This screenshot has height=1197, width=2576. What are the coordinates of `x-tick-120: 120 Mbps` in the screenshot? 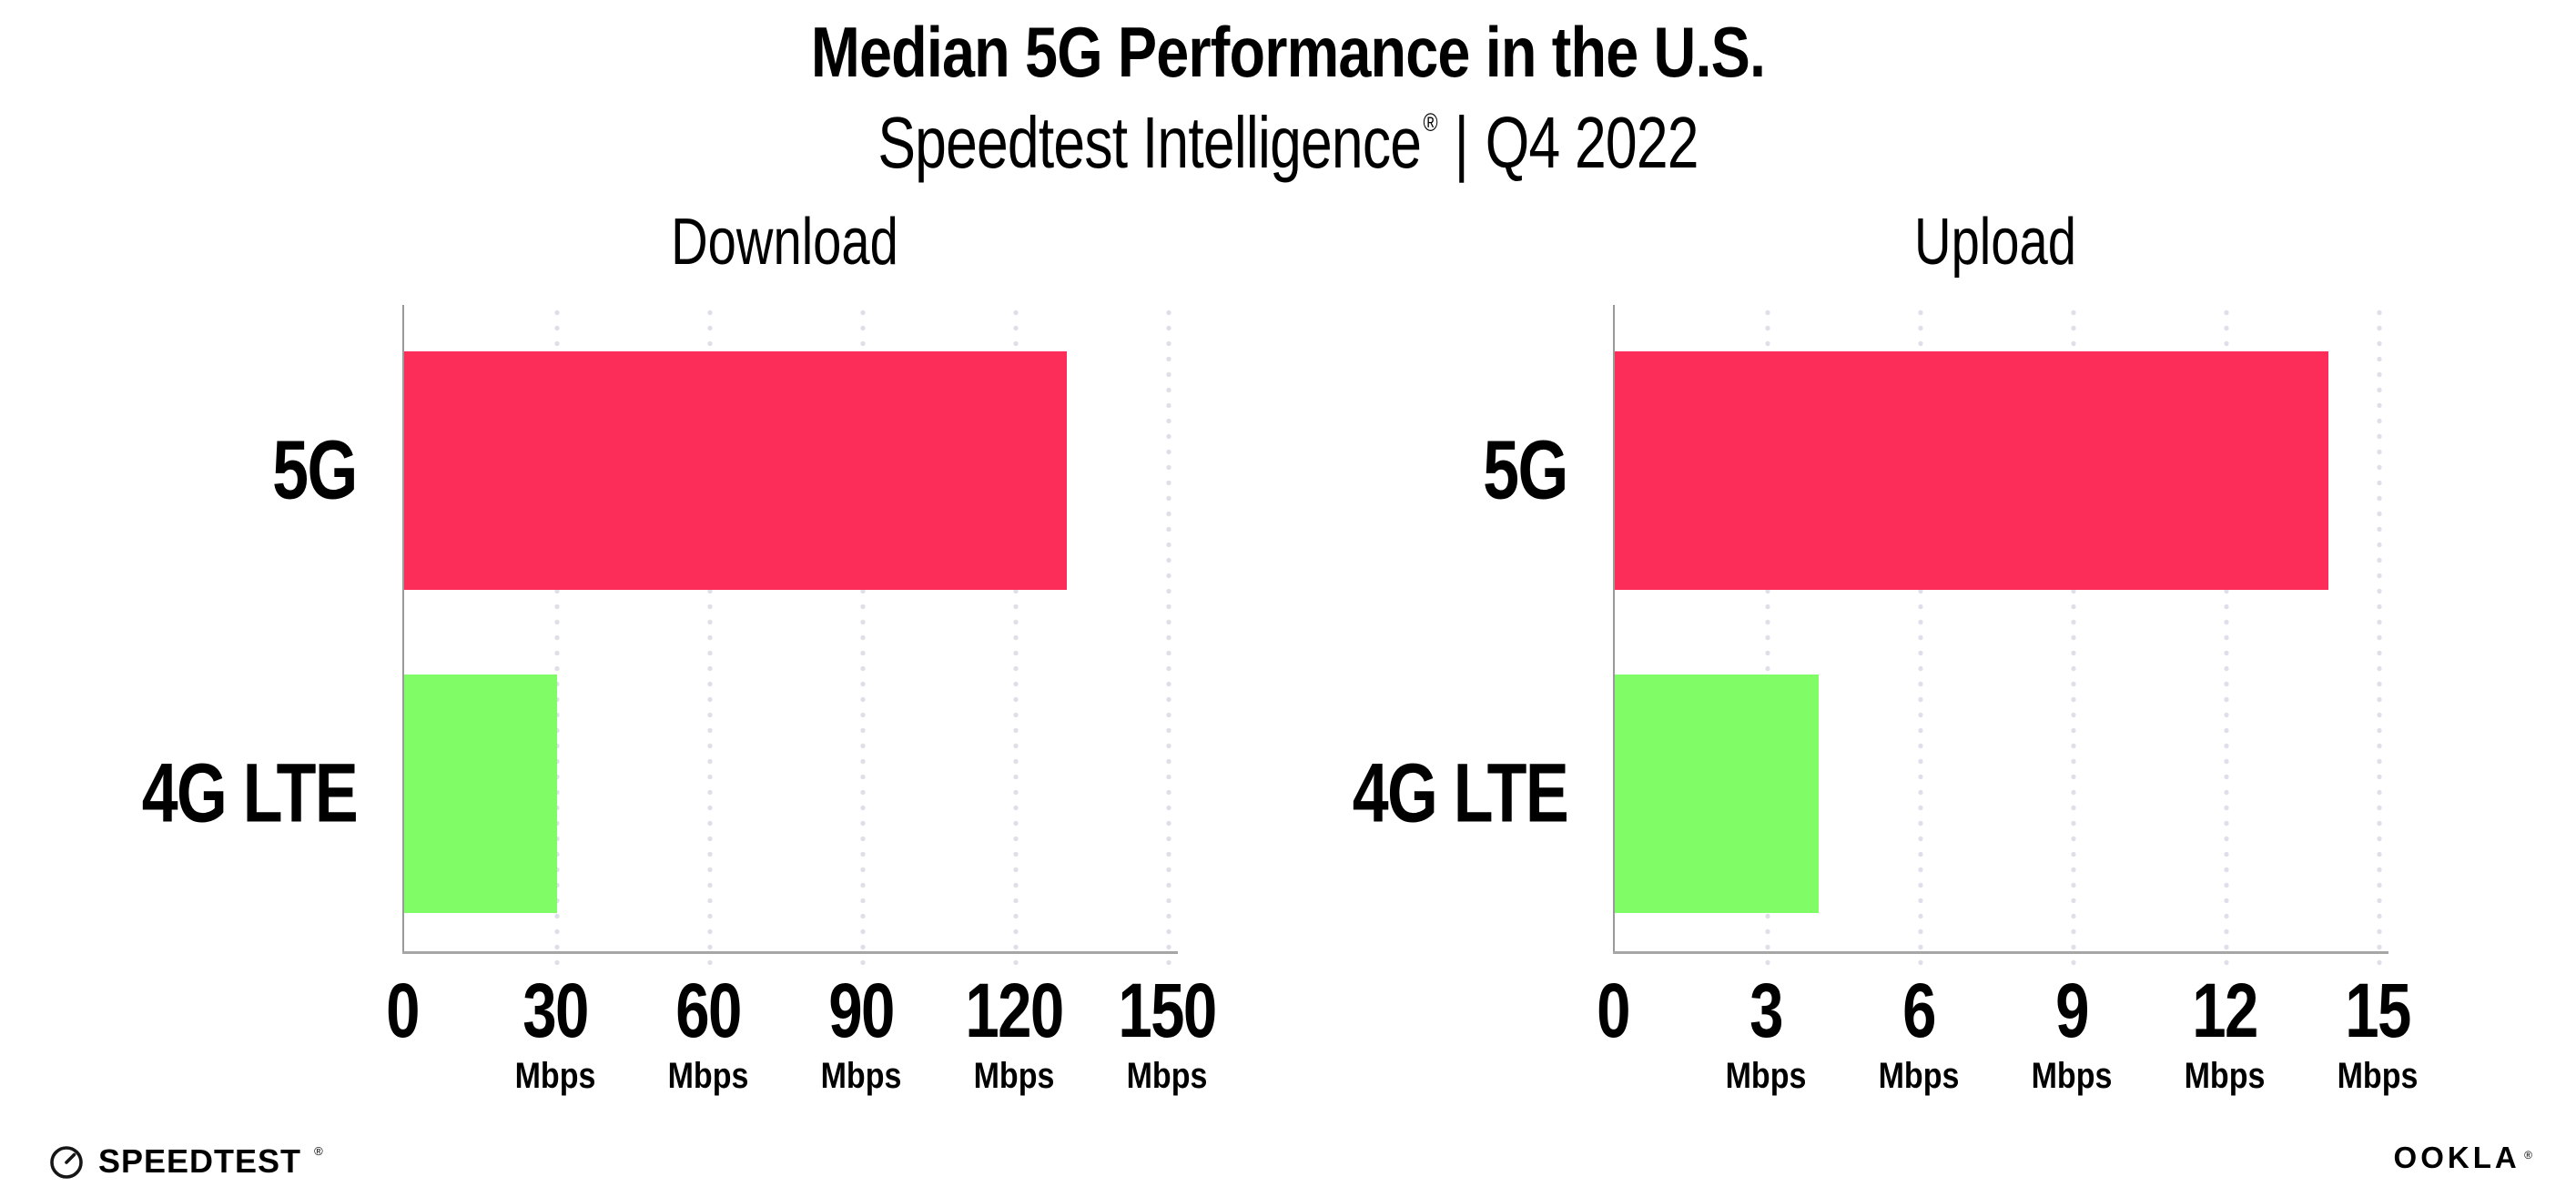 It's located at (1014, 1033).